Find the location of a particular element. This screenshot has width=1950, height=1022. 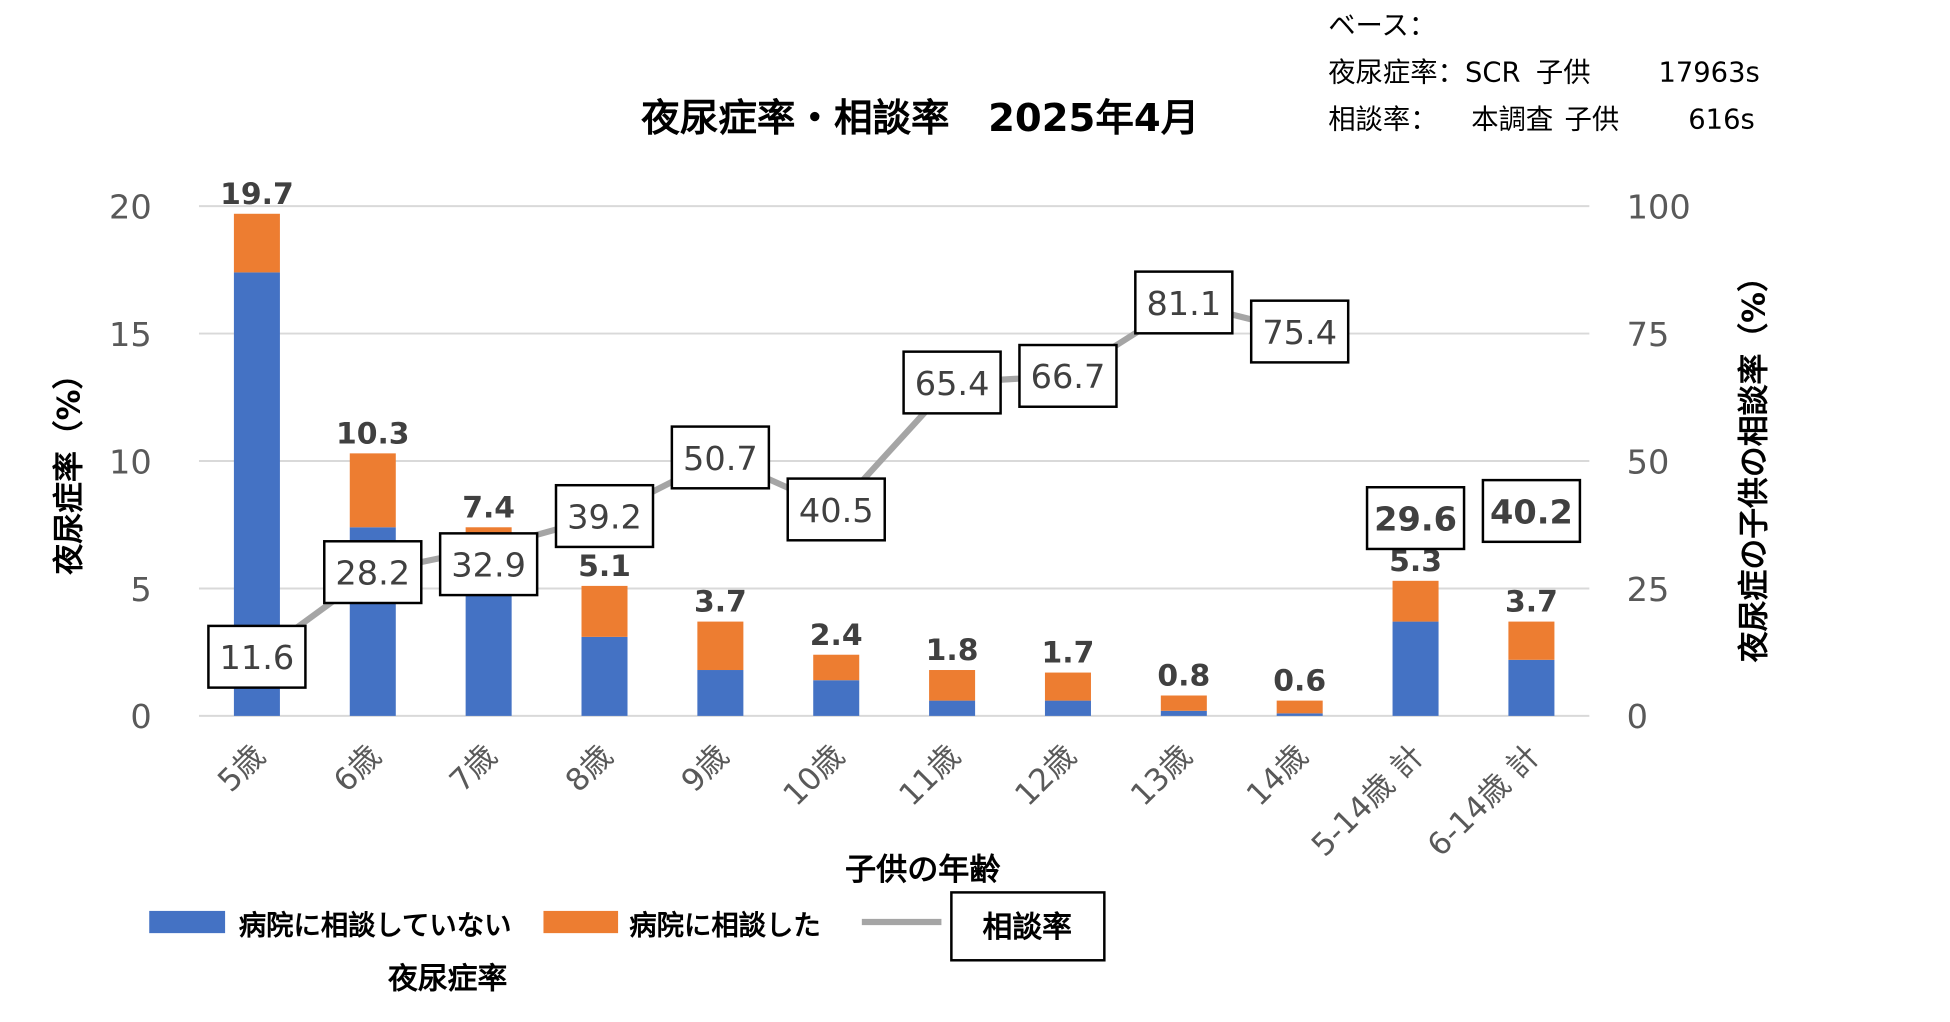

total-label: 10.3 is located at coordinates (373, 434).